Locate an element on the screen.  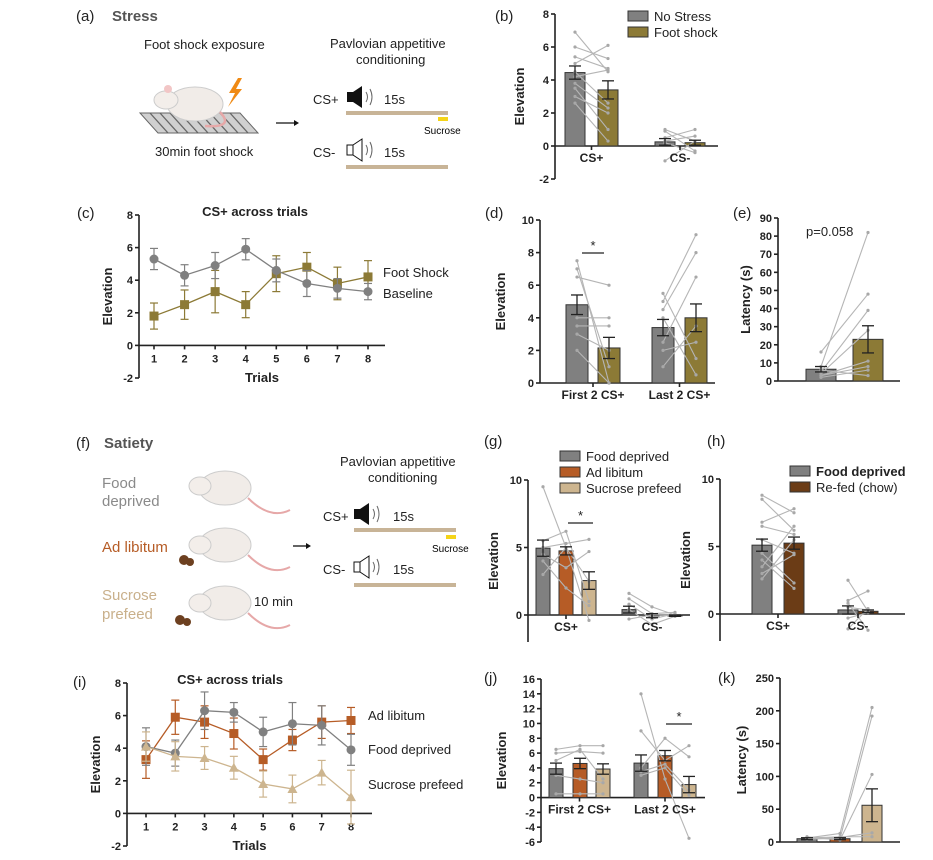
y-tick-label: 40 is located at coordinates (766, 310).